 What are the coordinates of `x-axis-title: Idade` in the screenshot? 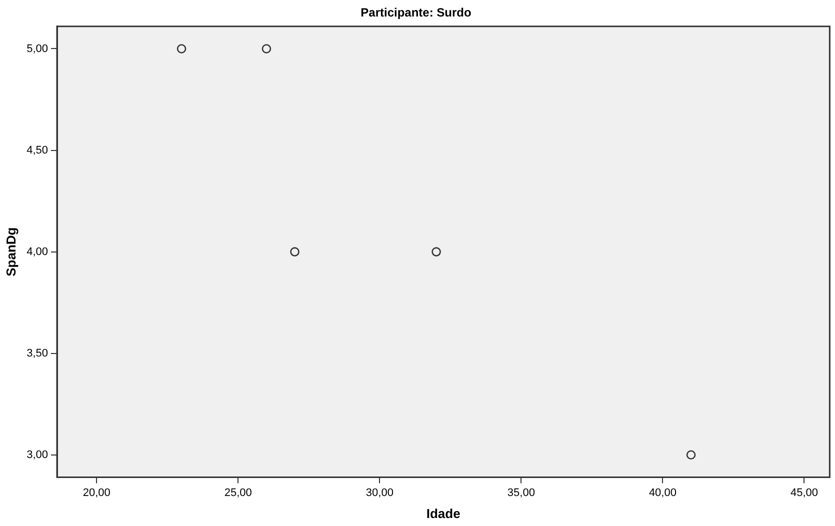 It's located at (443, 513).